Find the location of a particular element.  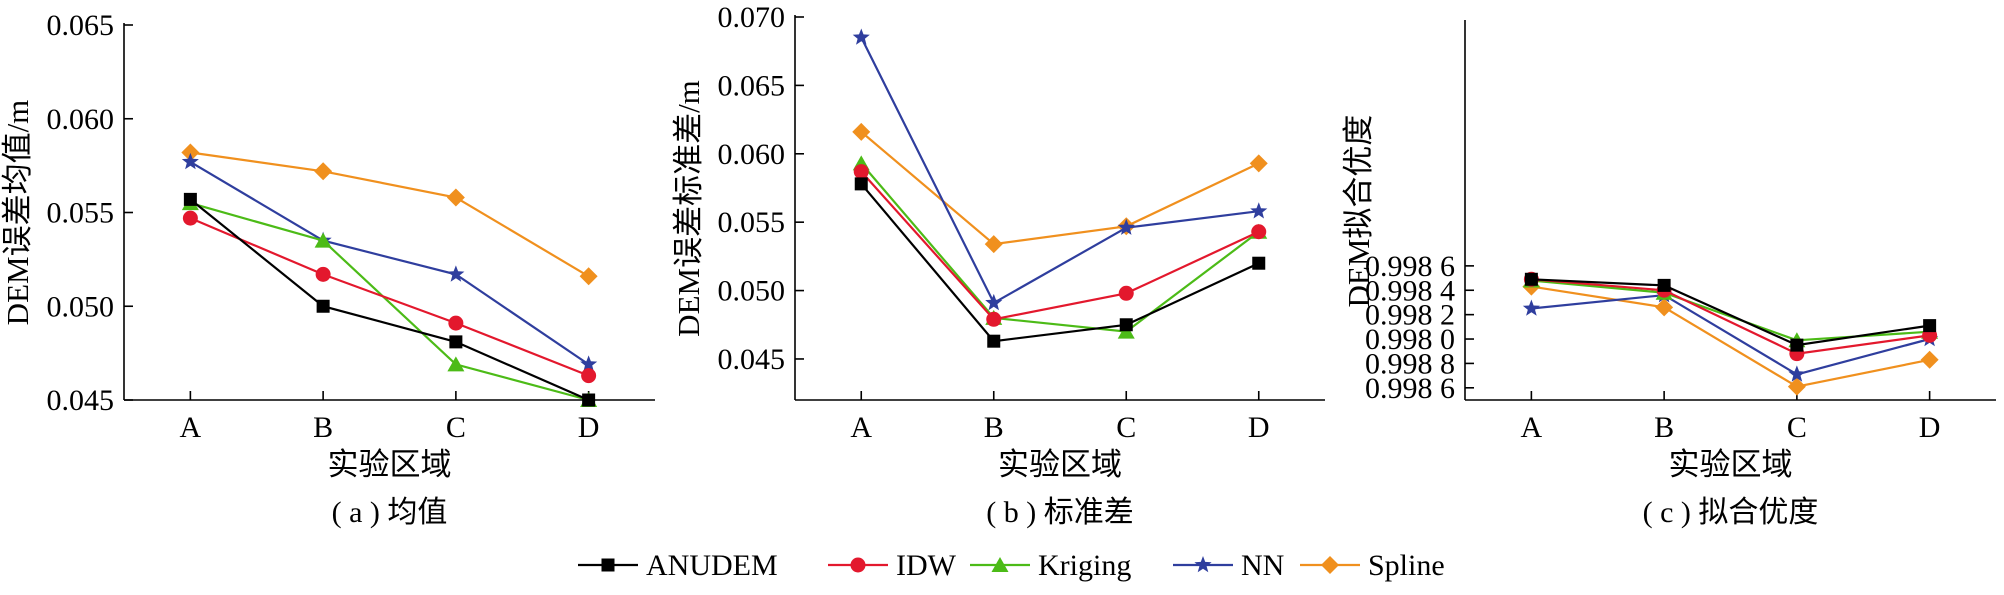

y-tick-label: 0.998 8 is located at coordinates (1410, 363).